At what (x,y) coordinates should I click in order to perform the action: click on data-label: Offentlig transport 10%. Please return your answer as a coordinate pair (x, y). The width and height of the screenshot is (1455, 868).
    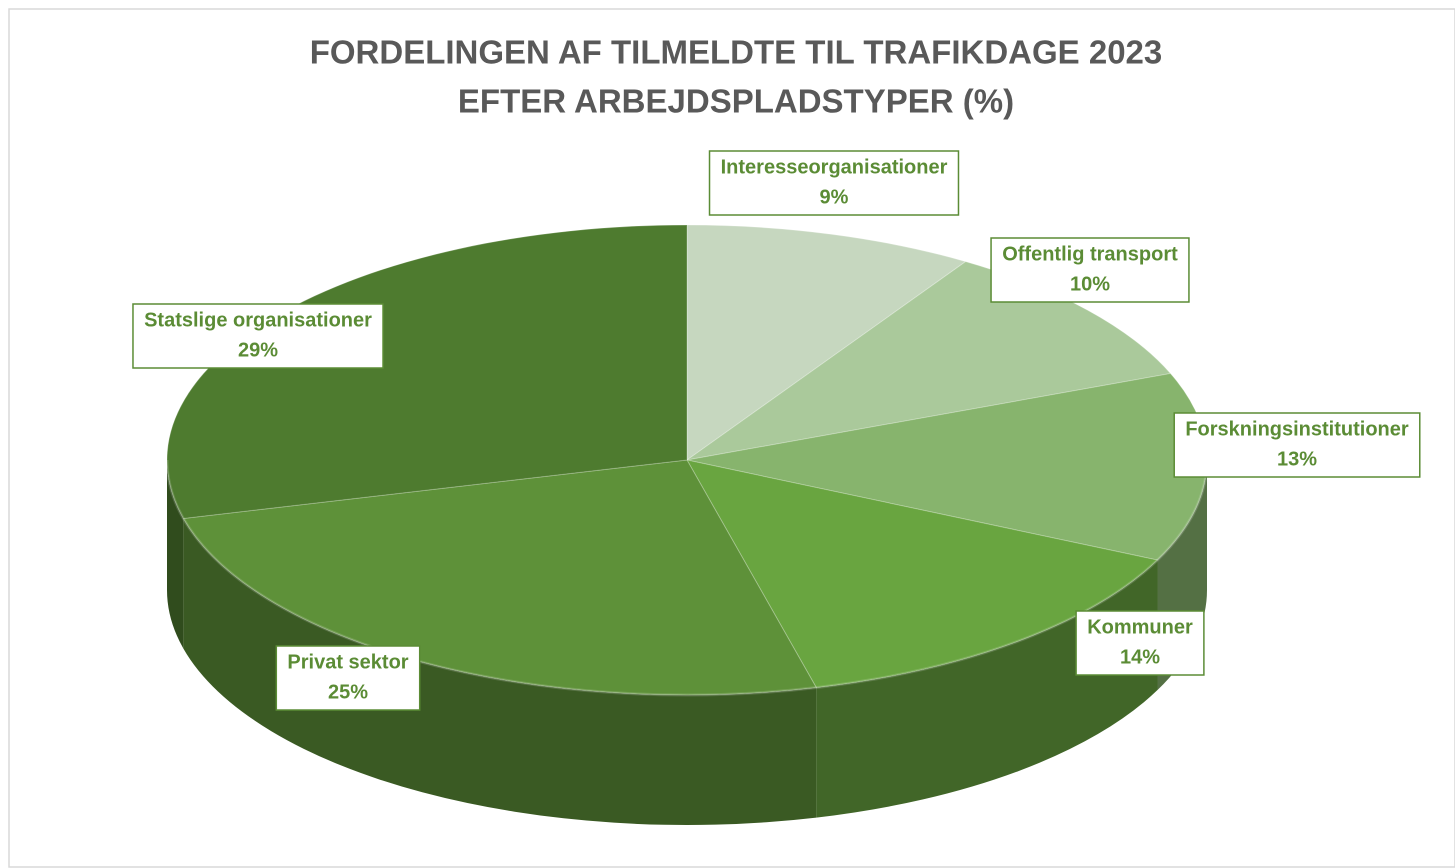
    Looking at the image, I should click on (1090, 270).